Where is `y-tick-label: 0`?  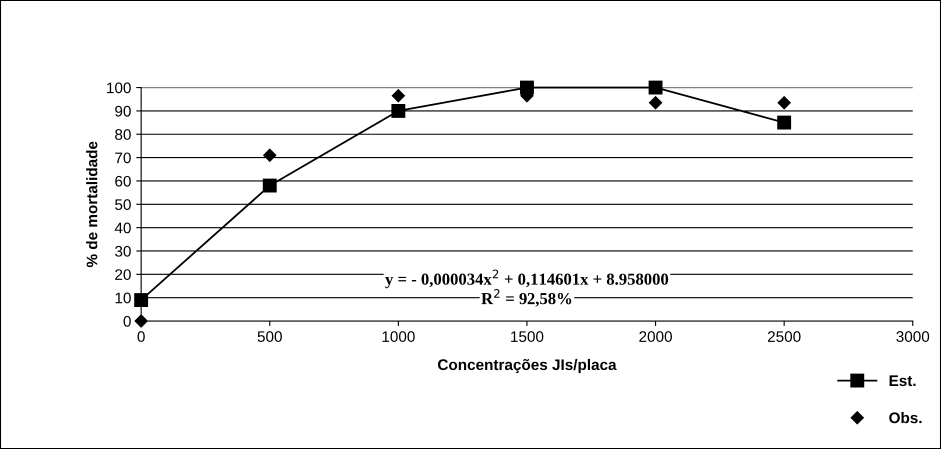 y-tick-label: 0 is located at coordinates (127, 321).